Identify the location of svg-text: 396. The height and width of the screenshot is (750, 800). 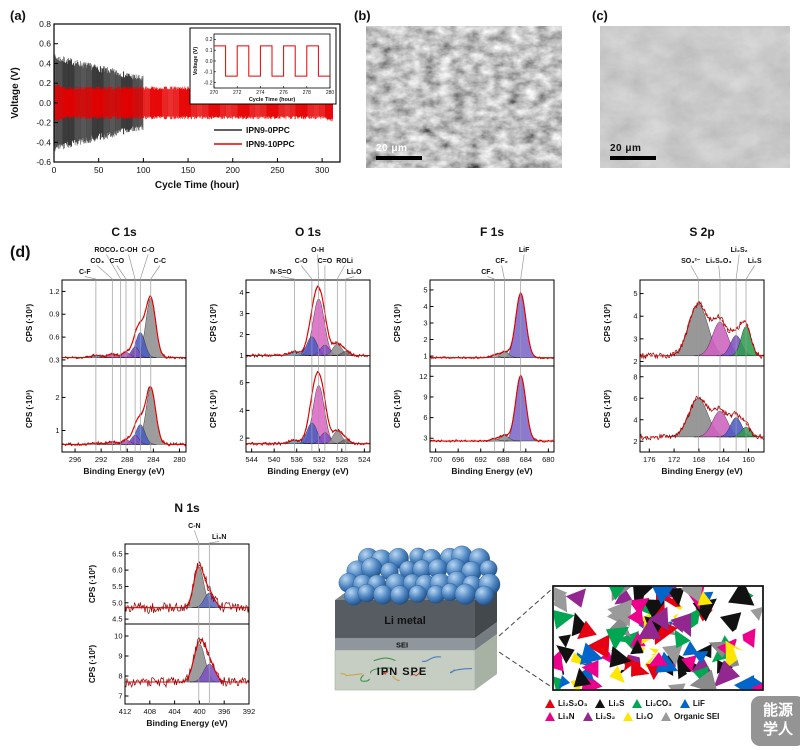
(224, 711).